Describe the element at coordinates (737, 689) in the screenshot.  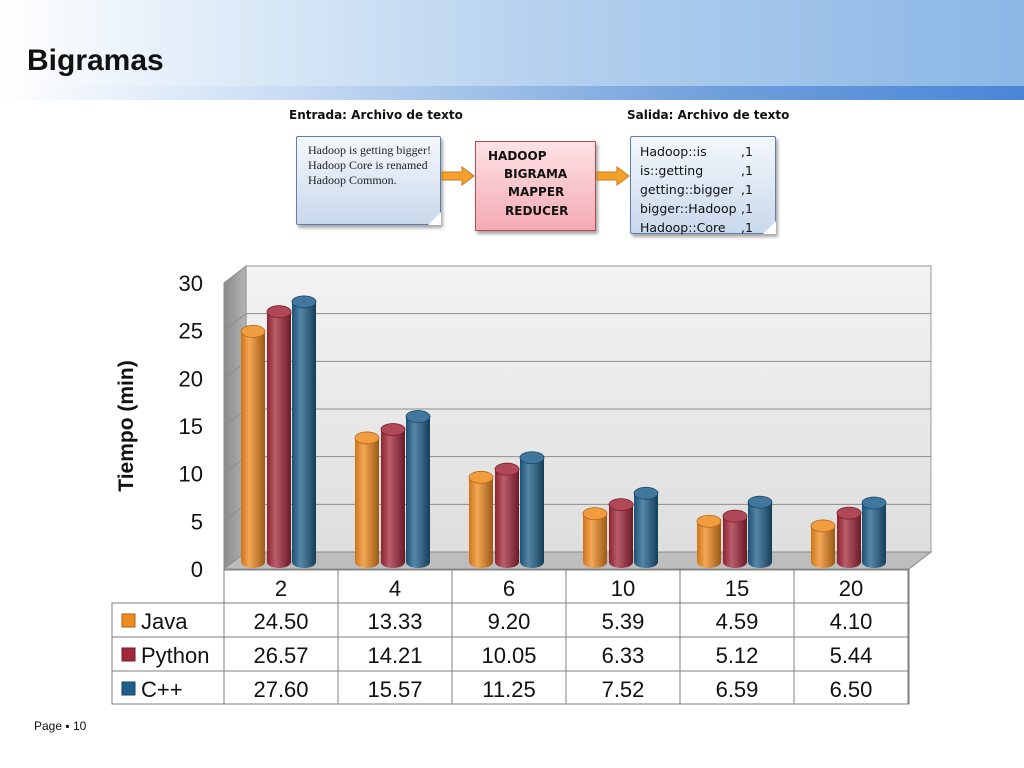
I see `data-label: 6.59` at that location.